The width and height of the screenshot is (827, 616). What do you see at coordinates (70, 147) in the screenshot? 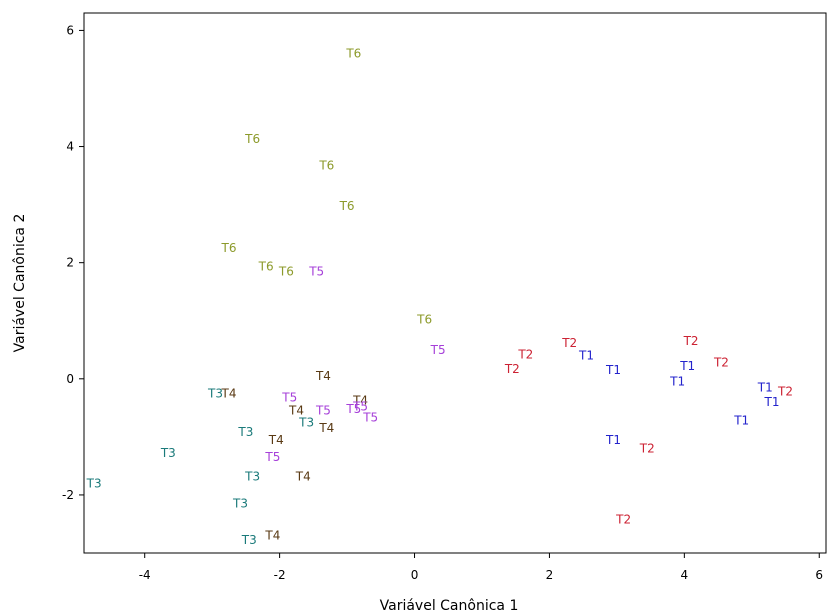
I see `y-tick-label: 4` at bounding box center [70, 147].